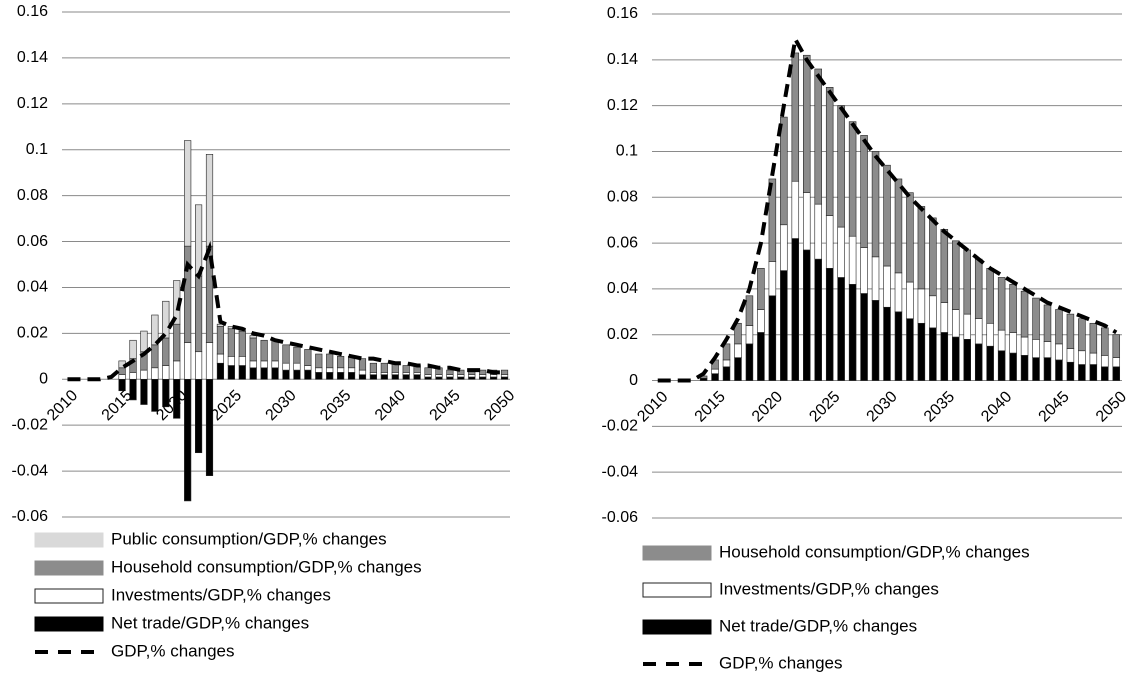 The width and height of the screenshot is (1129, 675). What do you see at coordinates (1054, 406) in the screenshot?
I see `x-tick-label: 2045` at bounding box center [1054, 406].